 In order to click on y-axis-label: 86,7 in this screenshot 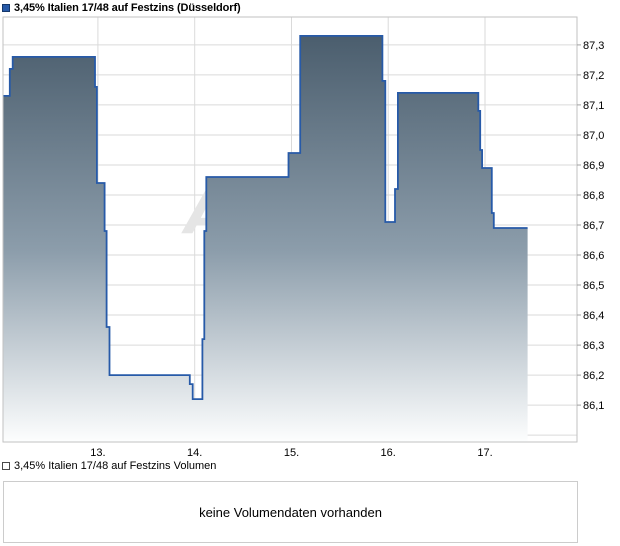, I will do `click(593, 226)`.